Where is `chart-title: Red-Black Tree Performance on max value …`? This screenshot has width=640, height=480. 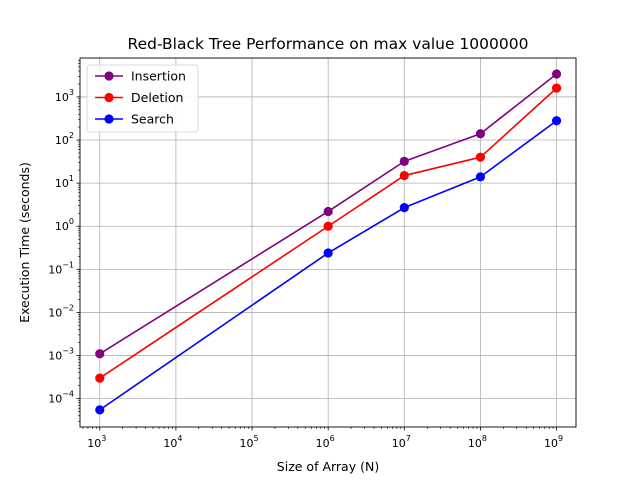
chart-title: Red-Black Tree Performance on max value … is located at coordinates (328, 44).